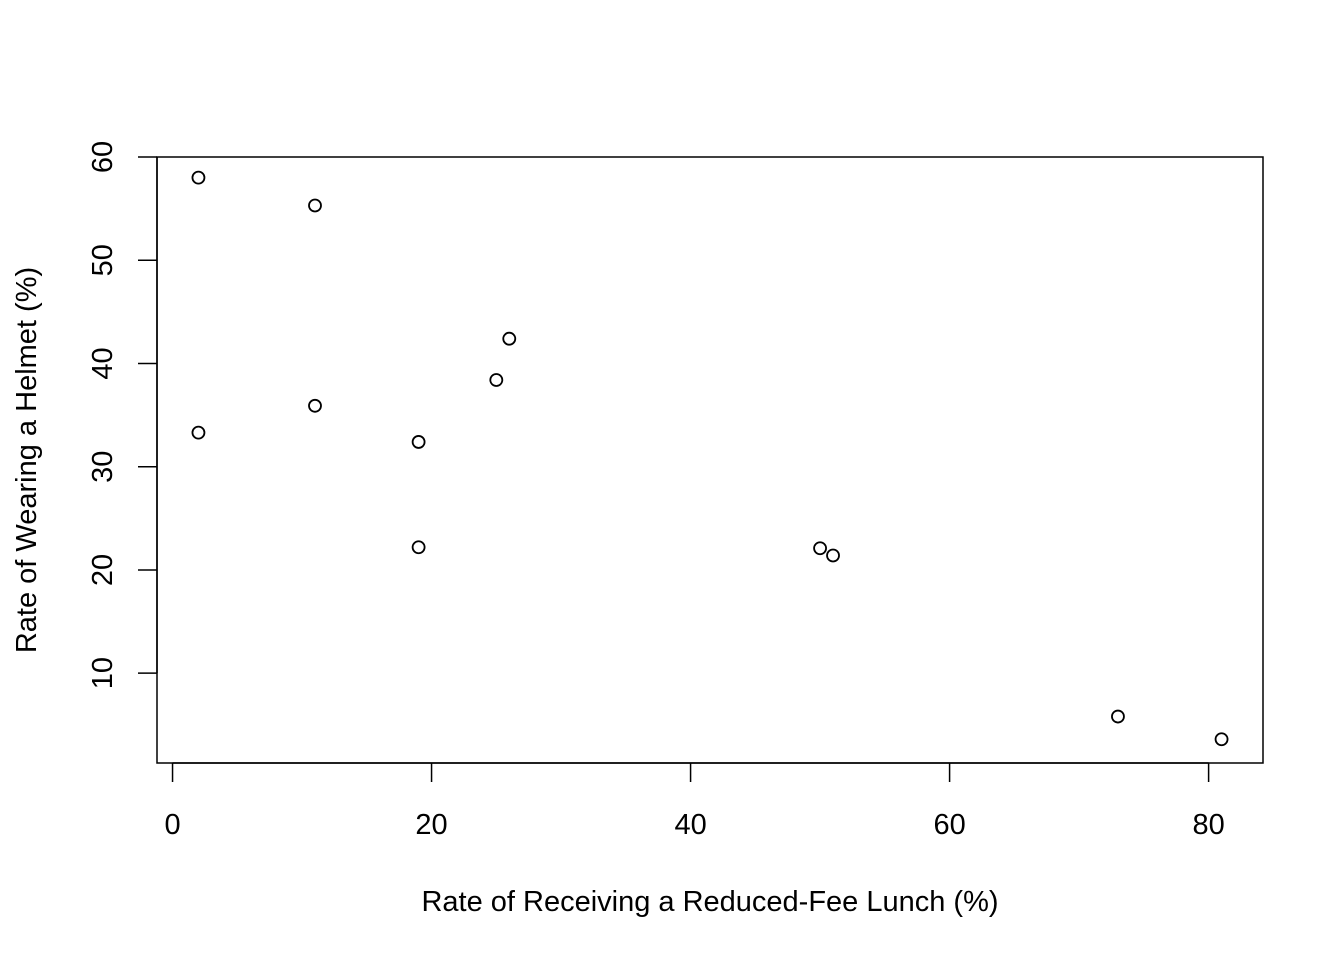 The width and height of the screenshot is (1344, 960). Describe the element at coordinates (1208, 825) in the screenshot. I see `x-tick-label: 80` at that location.